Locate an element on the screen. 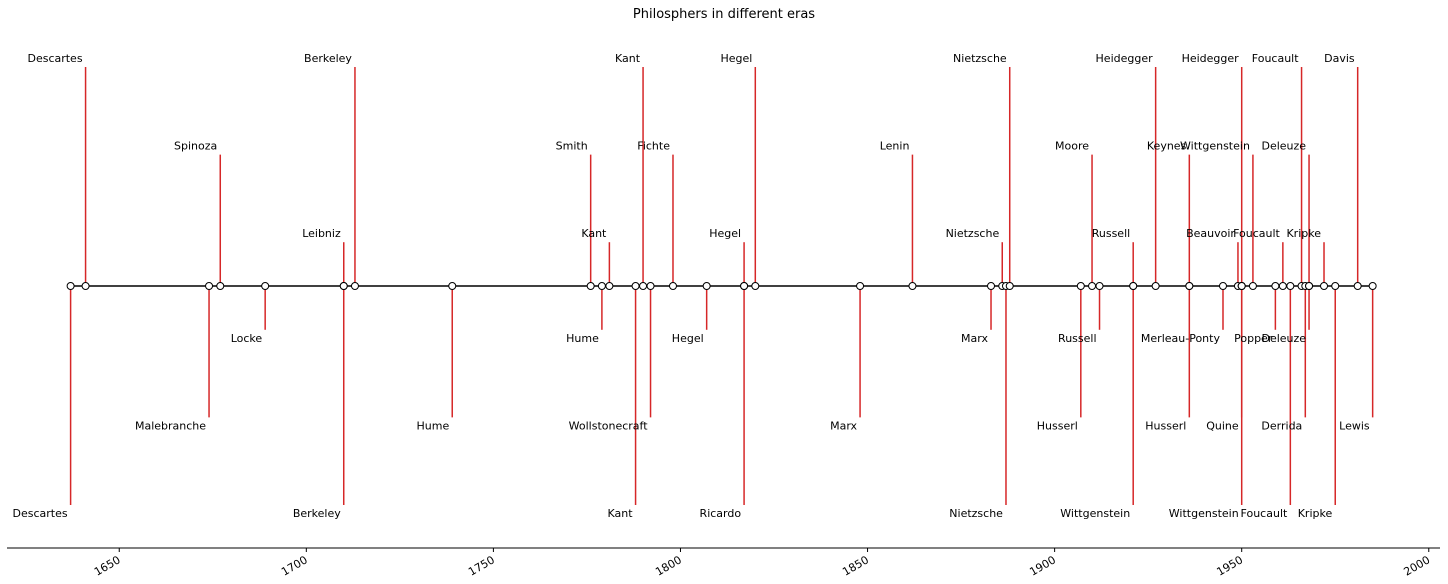  event-label: Wollstonecraft is located at coordinates (609, 425).